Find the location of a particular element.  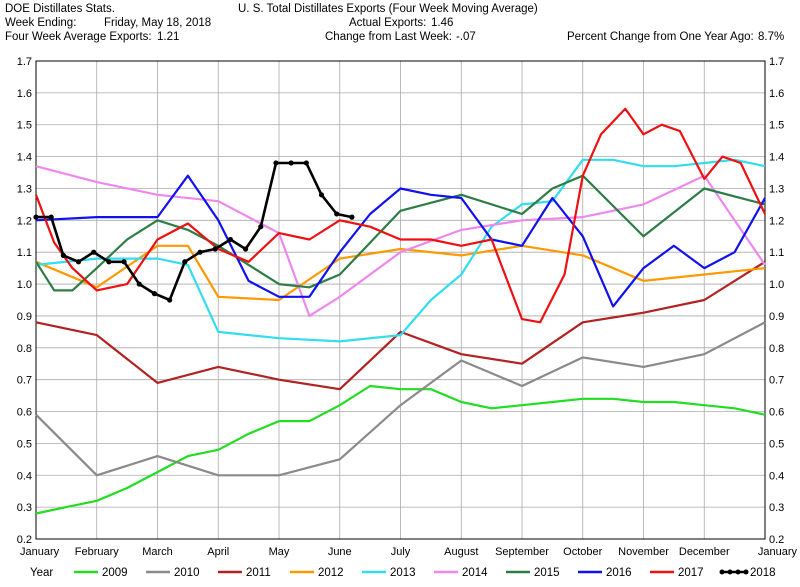

change-value: -.07 is located at coordinates (466, 37).